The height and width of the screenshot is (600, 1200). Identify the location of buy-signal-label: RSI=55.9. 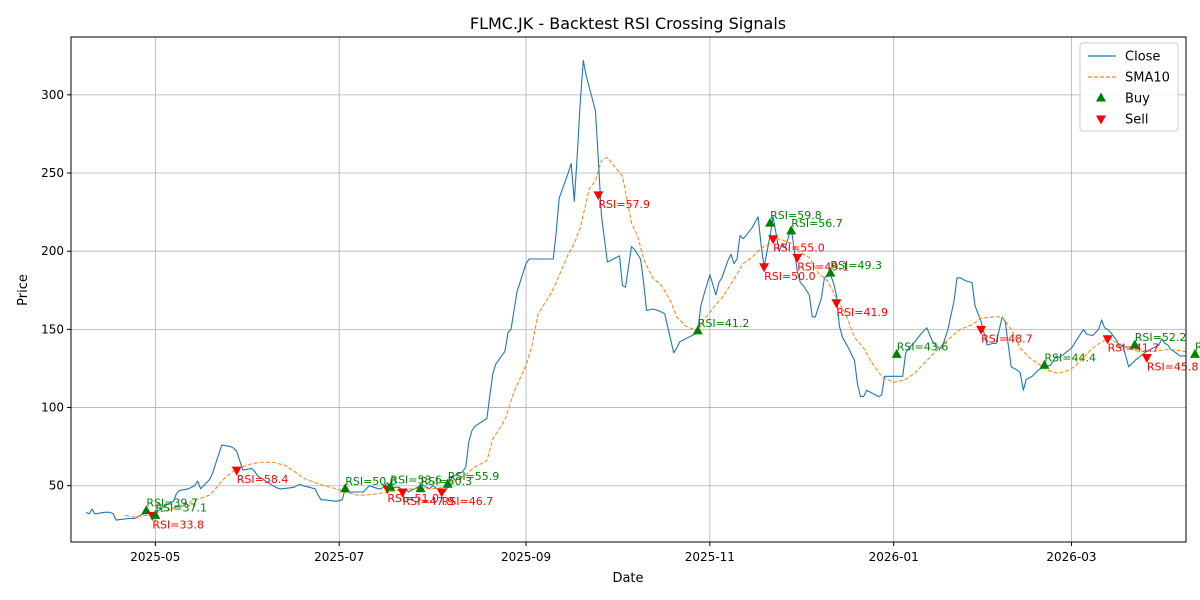
(474, 476).